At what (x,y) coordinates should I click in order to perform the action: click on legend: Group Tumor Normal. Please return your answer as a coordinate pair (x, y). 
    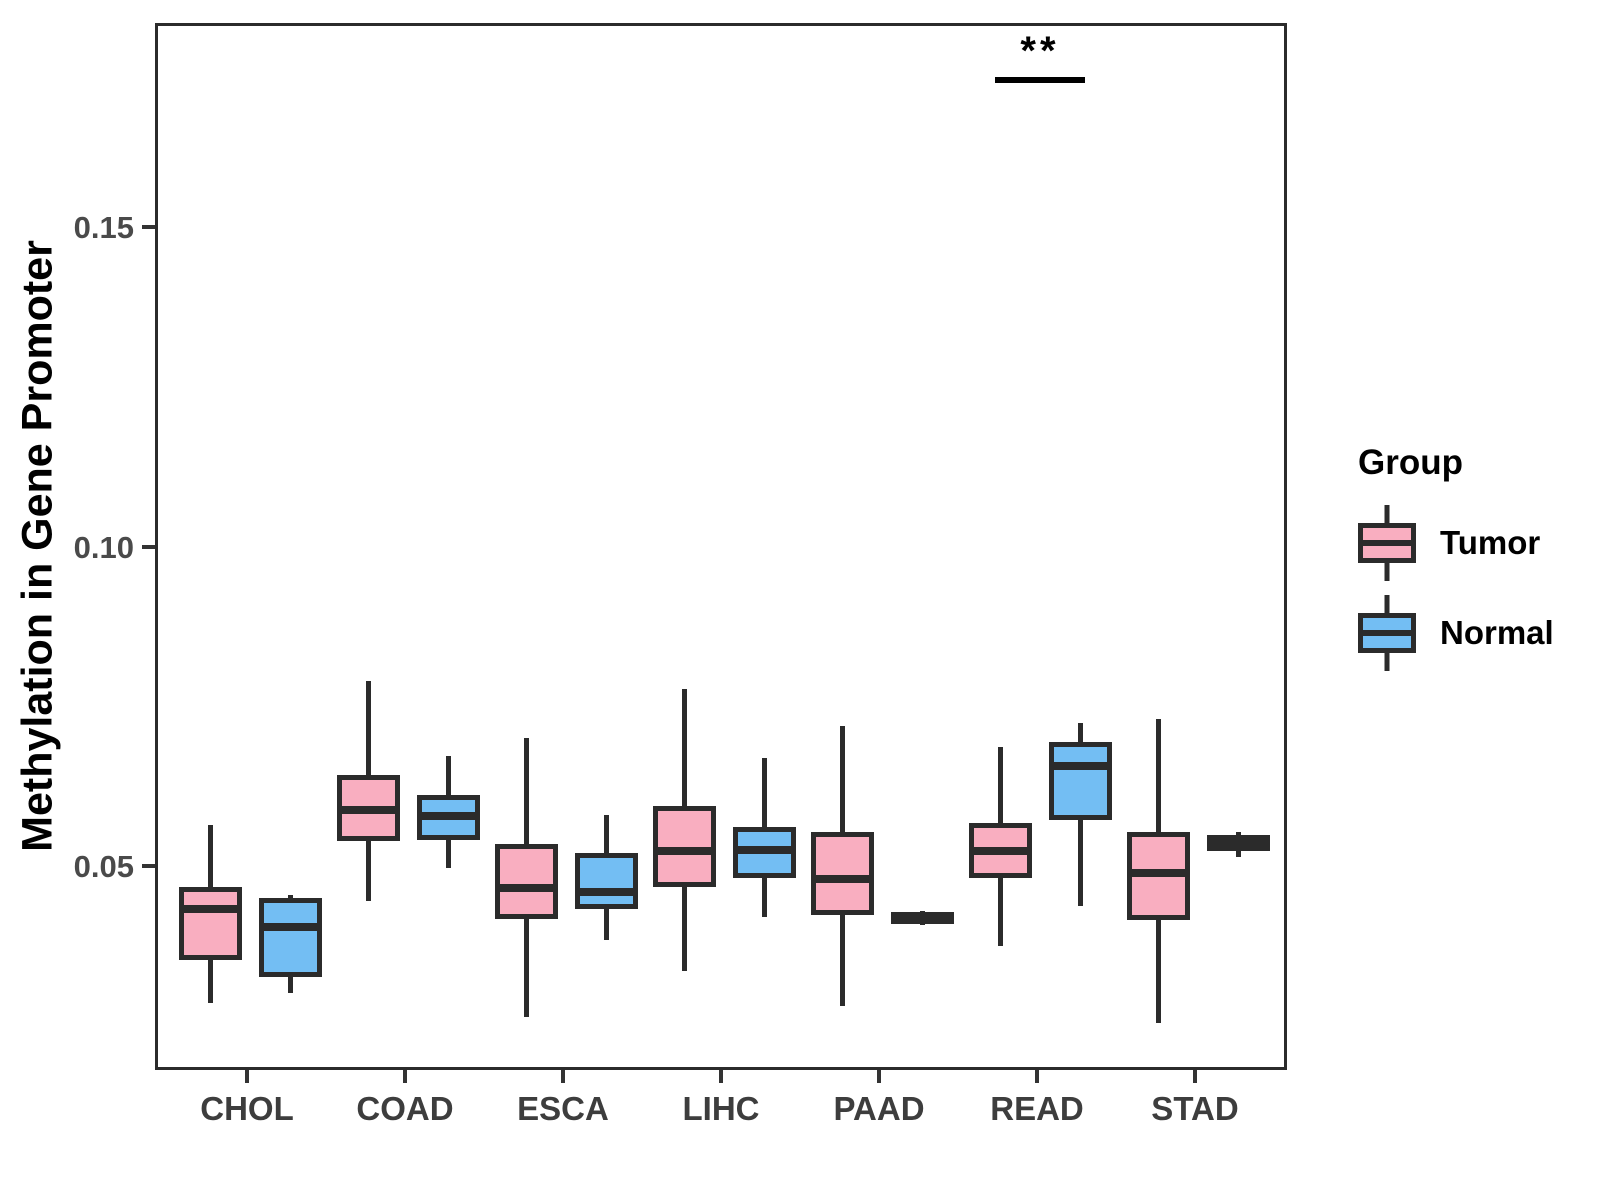
    Looking at the image, I should click on (1456, 564).